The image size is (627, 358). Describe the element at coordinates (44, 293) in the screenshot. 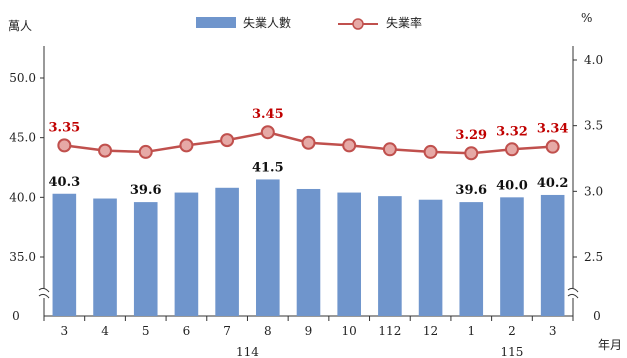

I see `left-axis-break` at that location.